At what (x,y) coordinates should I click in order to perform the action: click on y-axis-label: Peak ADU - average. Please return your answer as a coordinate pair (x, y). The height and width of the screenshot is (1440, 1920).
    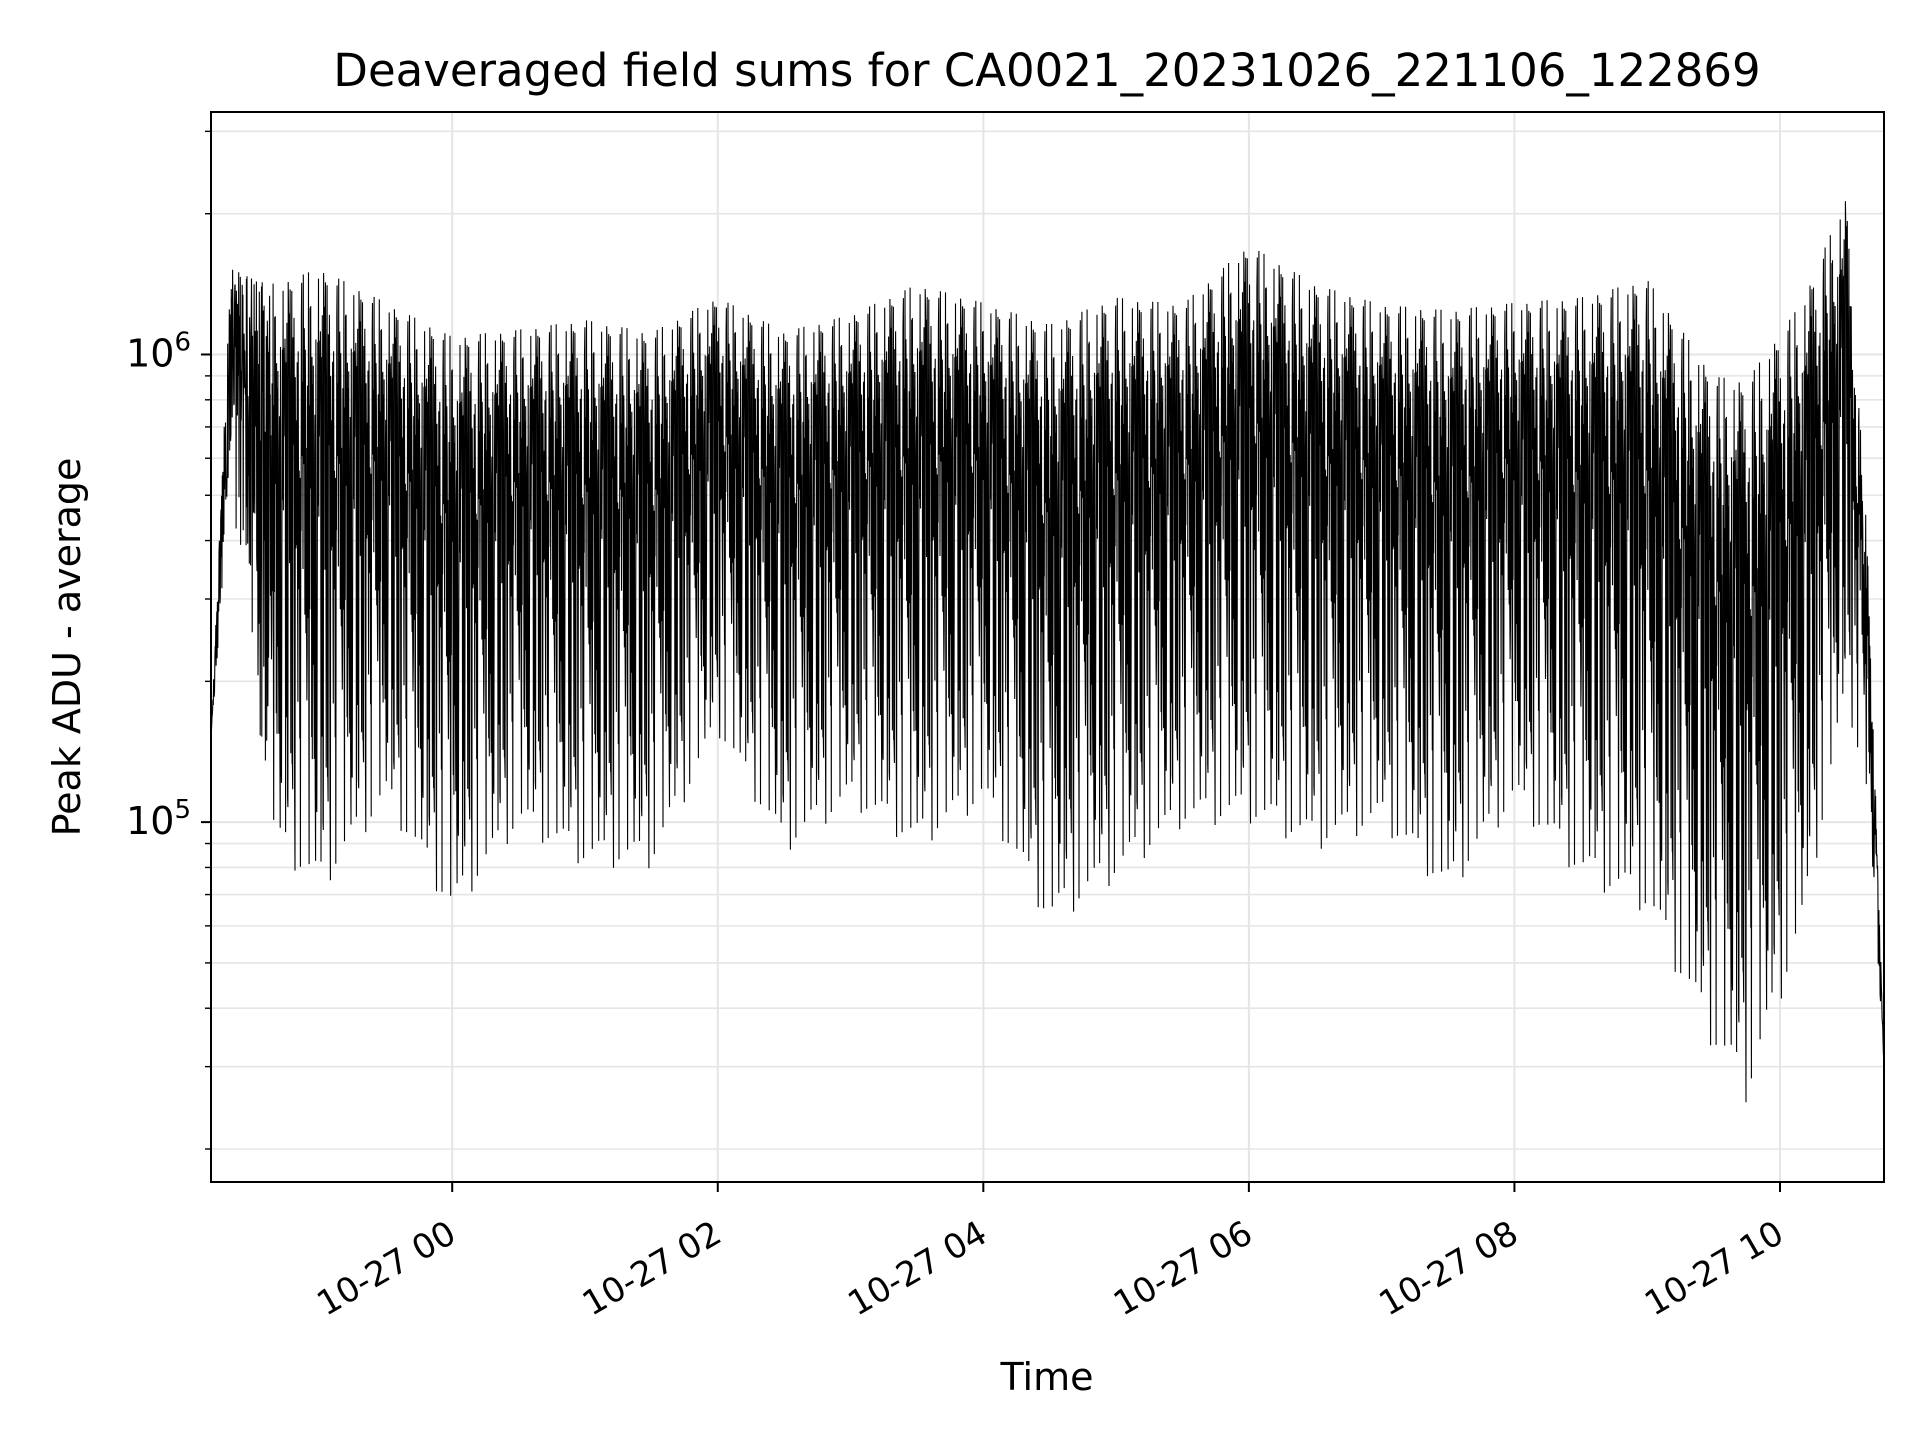
    Looking at the image, I should click on (67, 647).